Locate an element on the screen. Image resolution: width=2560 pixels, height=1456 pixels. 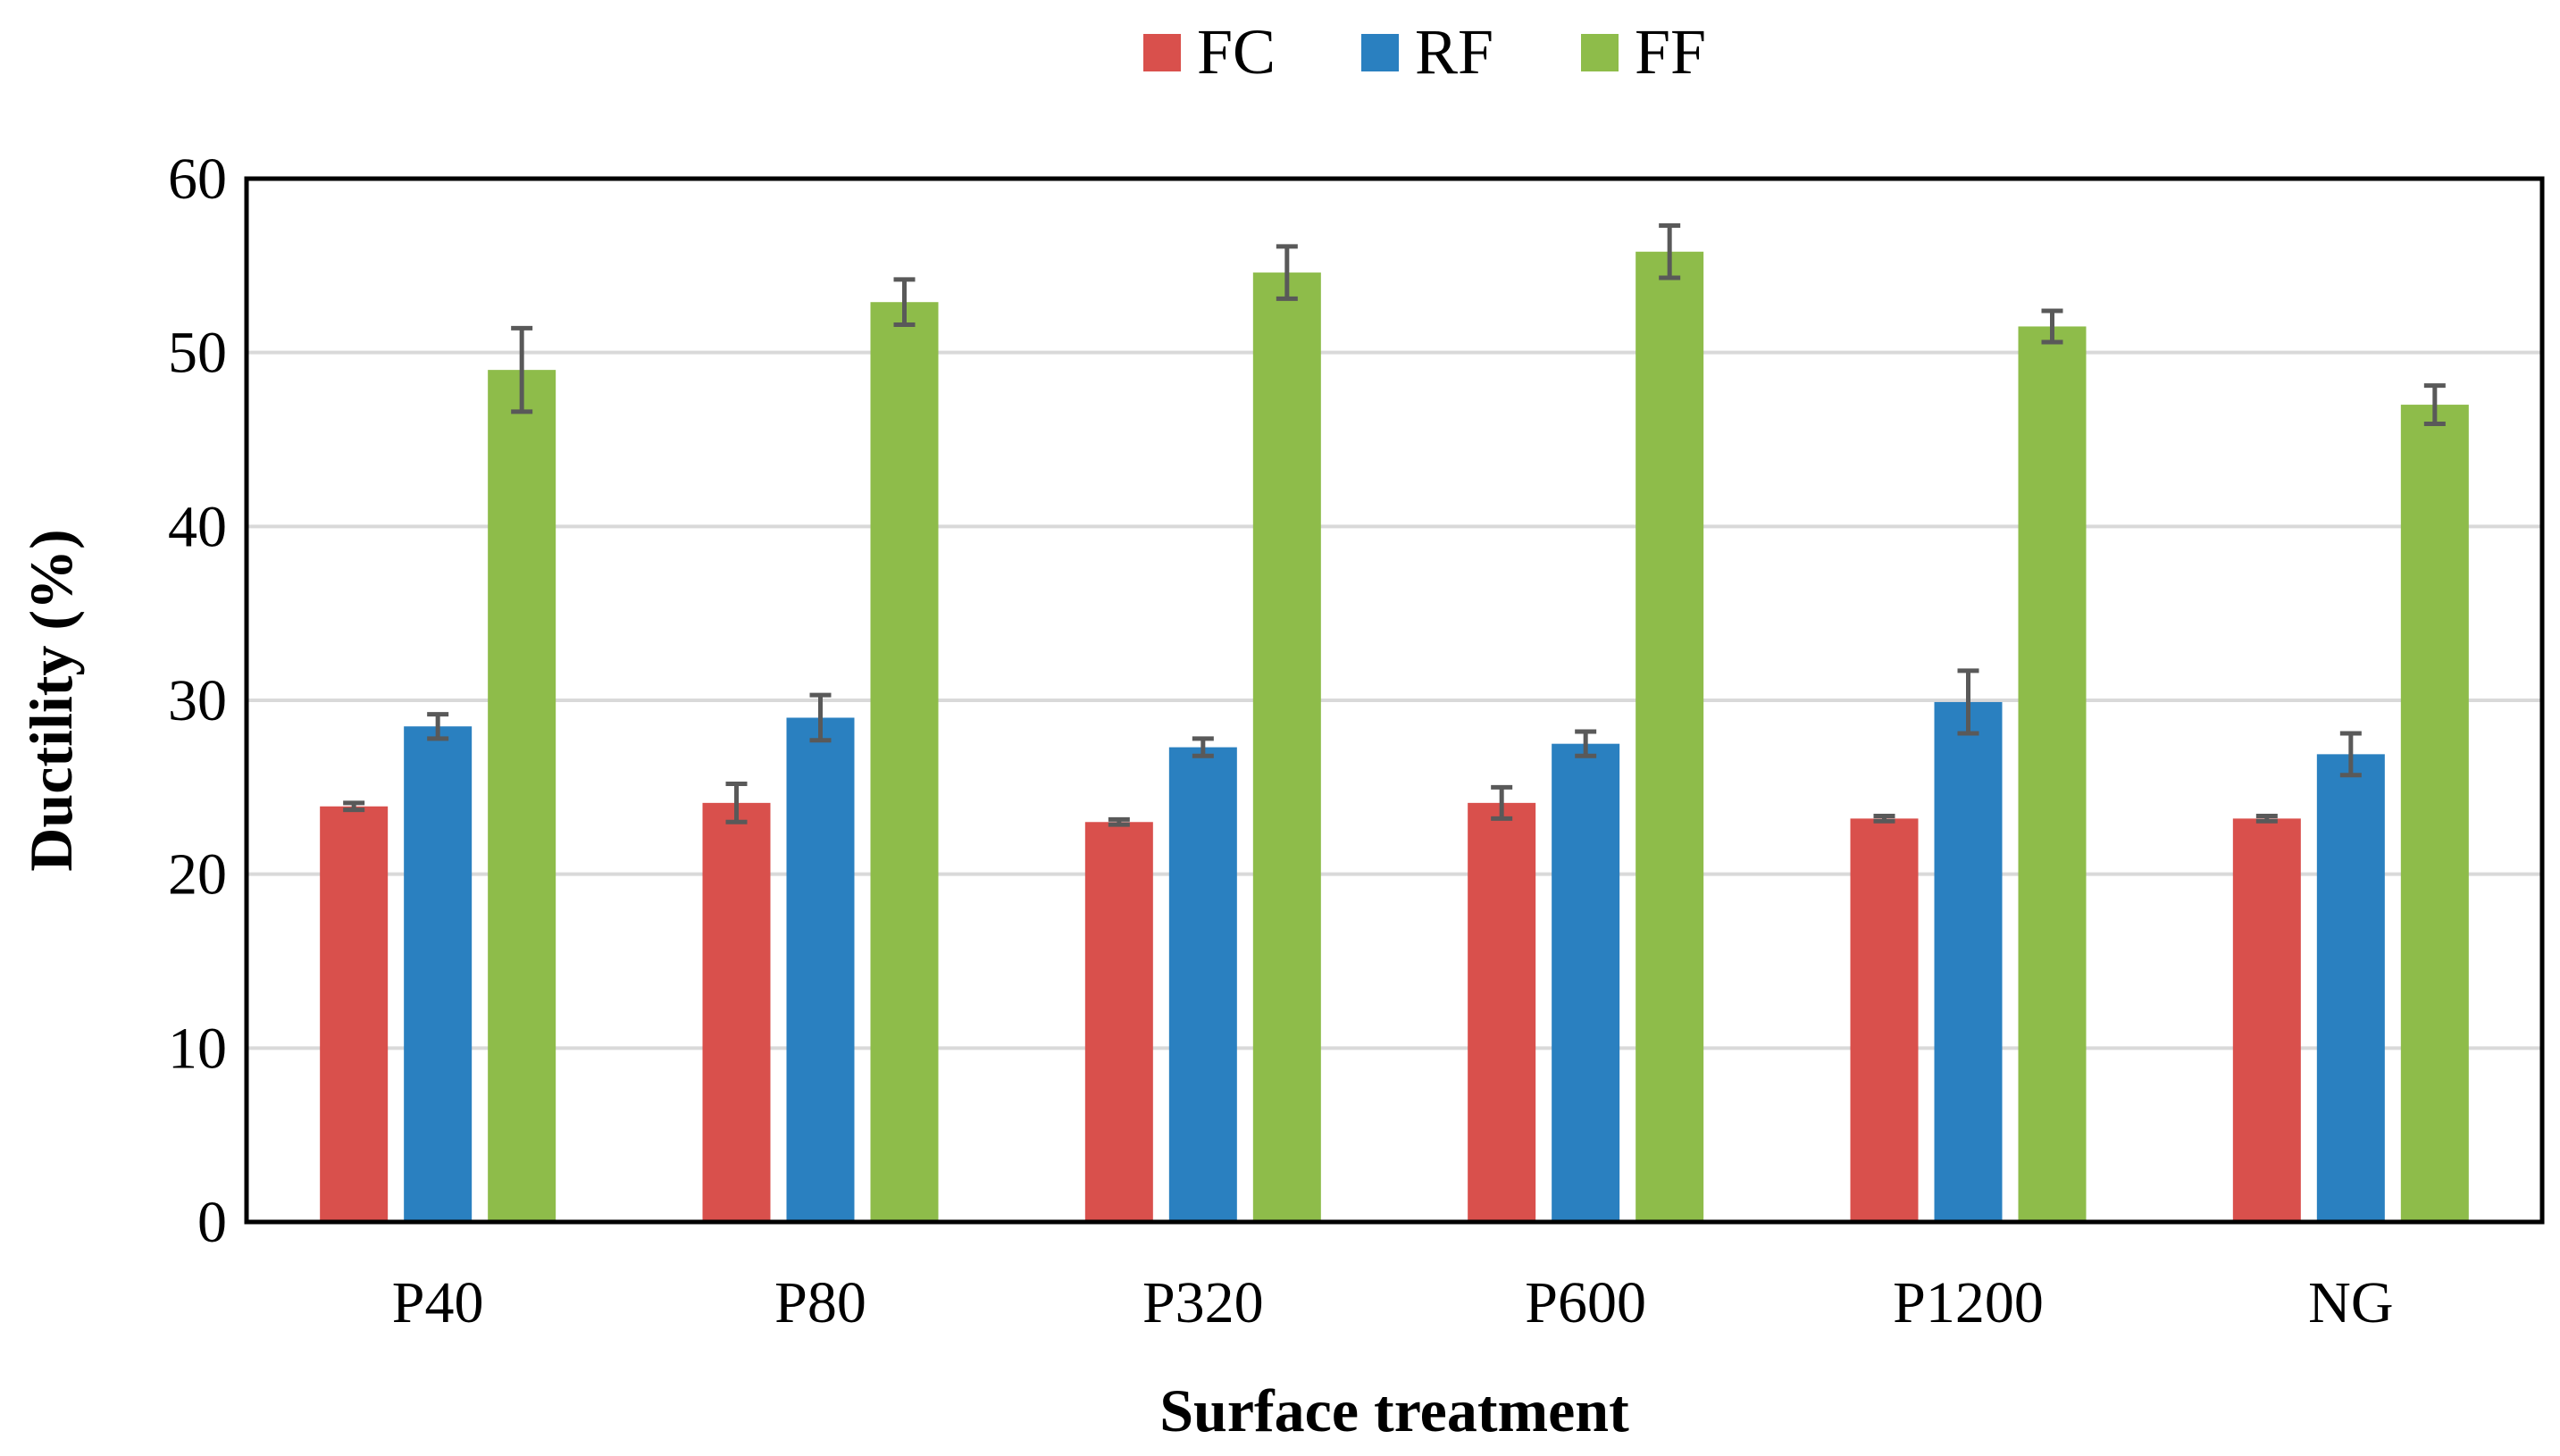
legend: FC RF FF is located at coordinates (1424, 52).